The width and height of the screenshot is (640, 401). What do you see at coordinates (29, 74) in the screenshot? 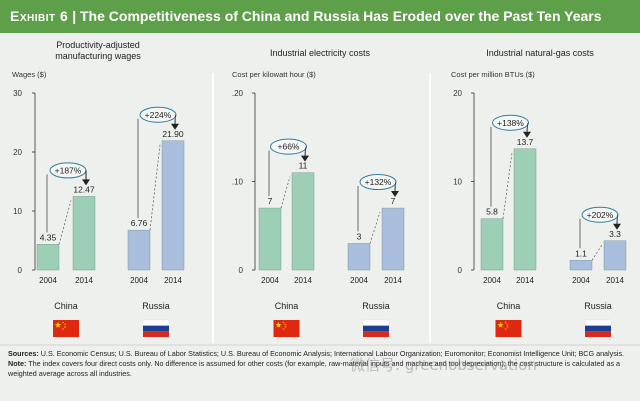
I see `y-axis-label: Wages ($)` at bounding box center [29, 74].